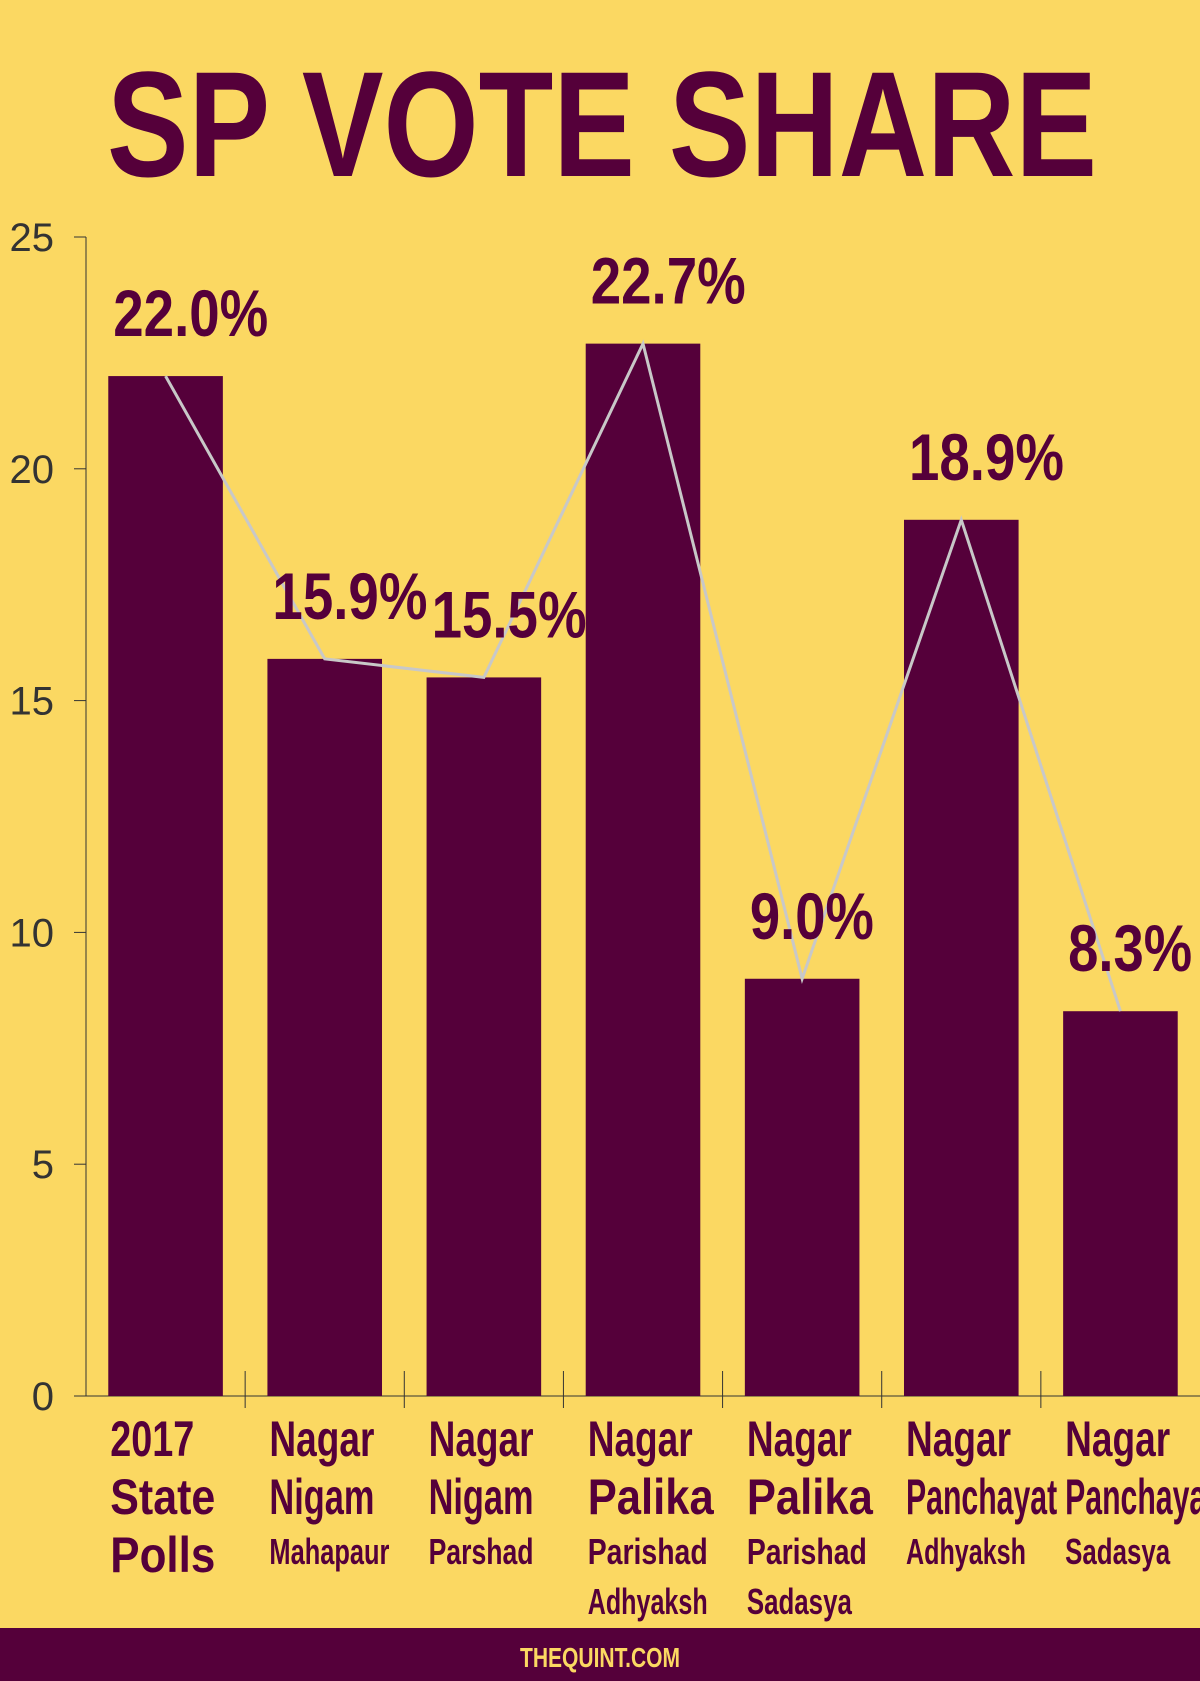 This screenshot has width=1200, height=1681. I want to click on x-tick-label: 2017 State Polls, so click(162, 1497).